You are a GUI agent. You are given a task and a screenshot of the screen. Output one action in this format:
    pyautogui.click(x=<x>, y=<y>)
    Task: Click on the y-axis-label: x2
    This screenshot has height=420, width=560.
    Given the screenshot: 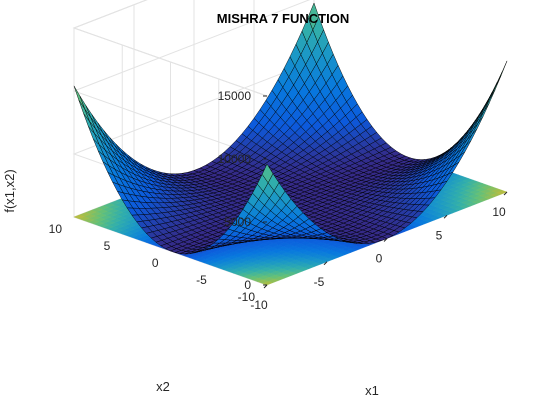 What is the action you would take?
    pyautogui.click(x=163, y=386)
    